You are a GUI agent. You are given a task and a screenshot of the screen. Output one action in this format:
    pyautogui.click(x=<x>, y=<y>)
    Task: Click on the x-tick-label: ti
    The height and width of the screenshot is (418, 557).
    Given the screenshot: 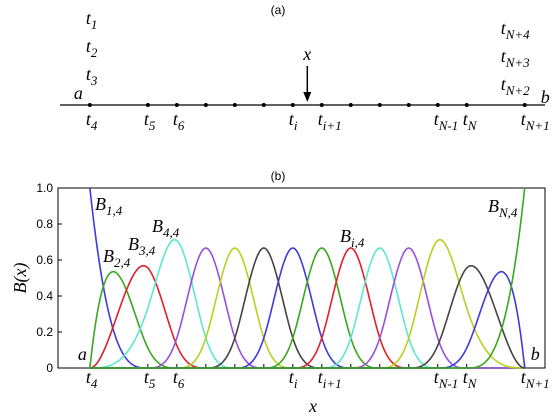 What is the action you would take?
    pyautogui.click(x=293, y=379)
    